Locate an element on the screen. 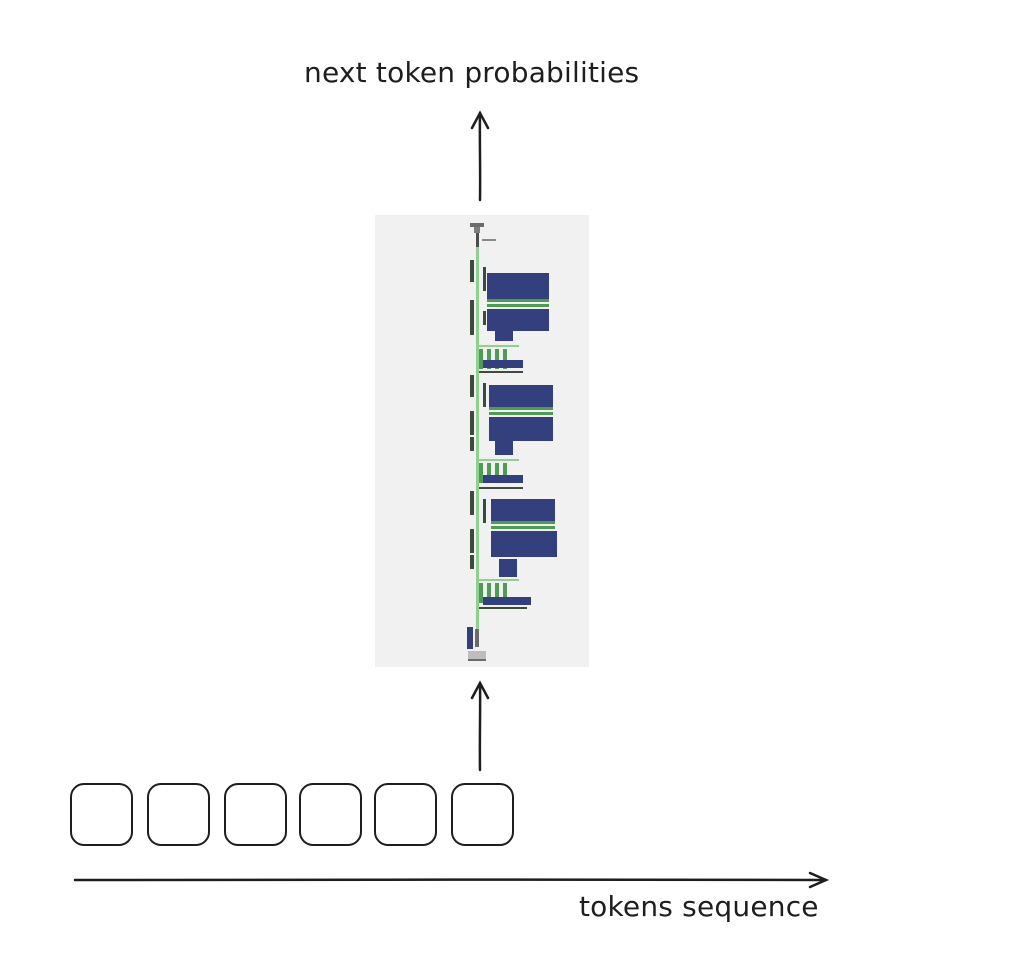 This screenshot has width=1016, height=980. output-arrow is located at coordinates (480, 156).